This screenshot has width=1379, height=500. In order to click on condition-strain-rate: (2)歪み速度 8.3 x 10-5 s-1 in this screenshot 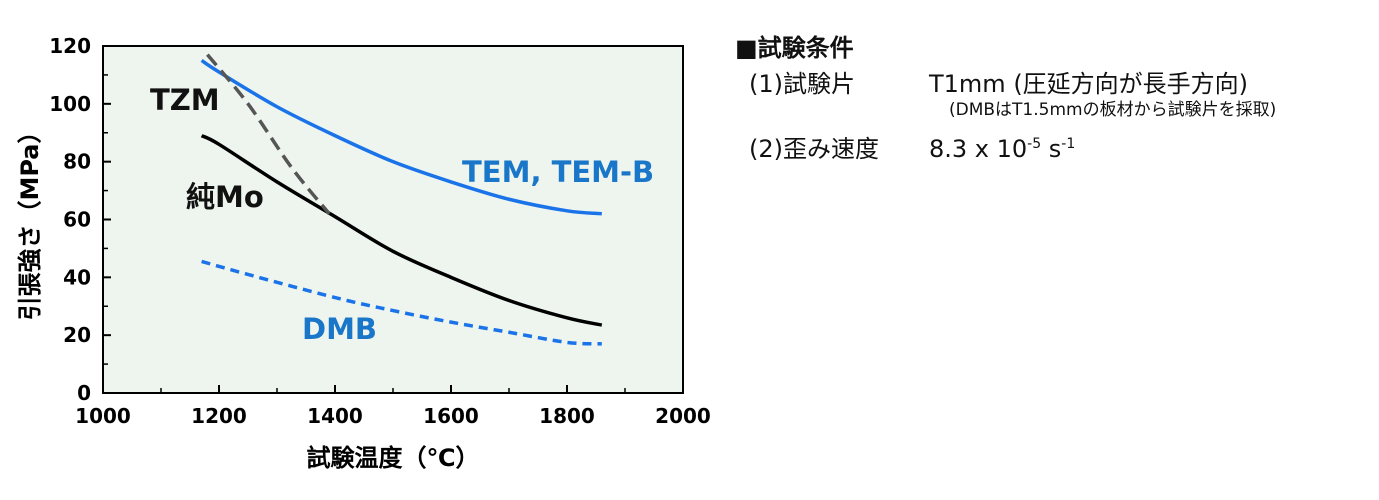, I will do `click(1005, 146)`.